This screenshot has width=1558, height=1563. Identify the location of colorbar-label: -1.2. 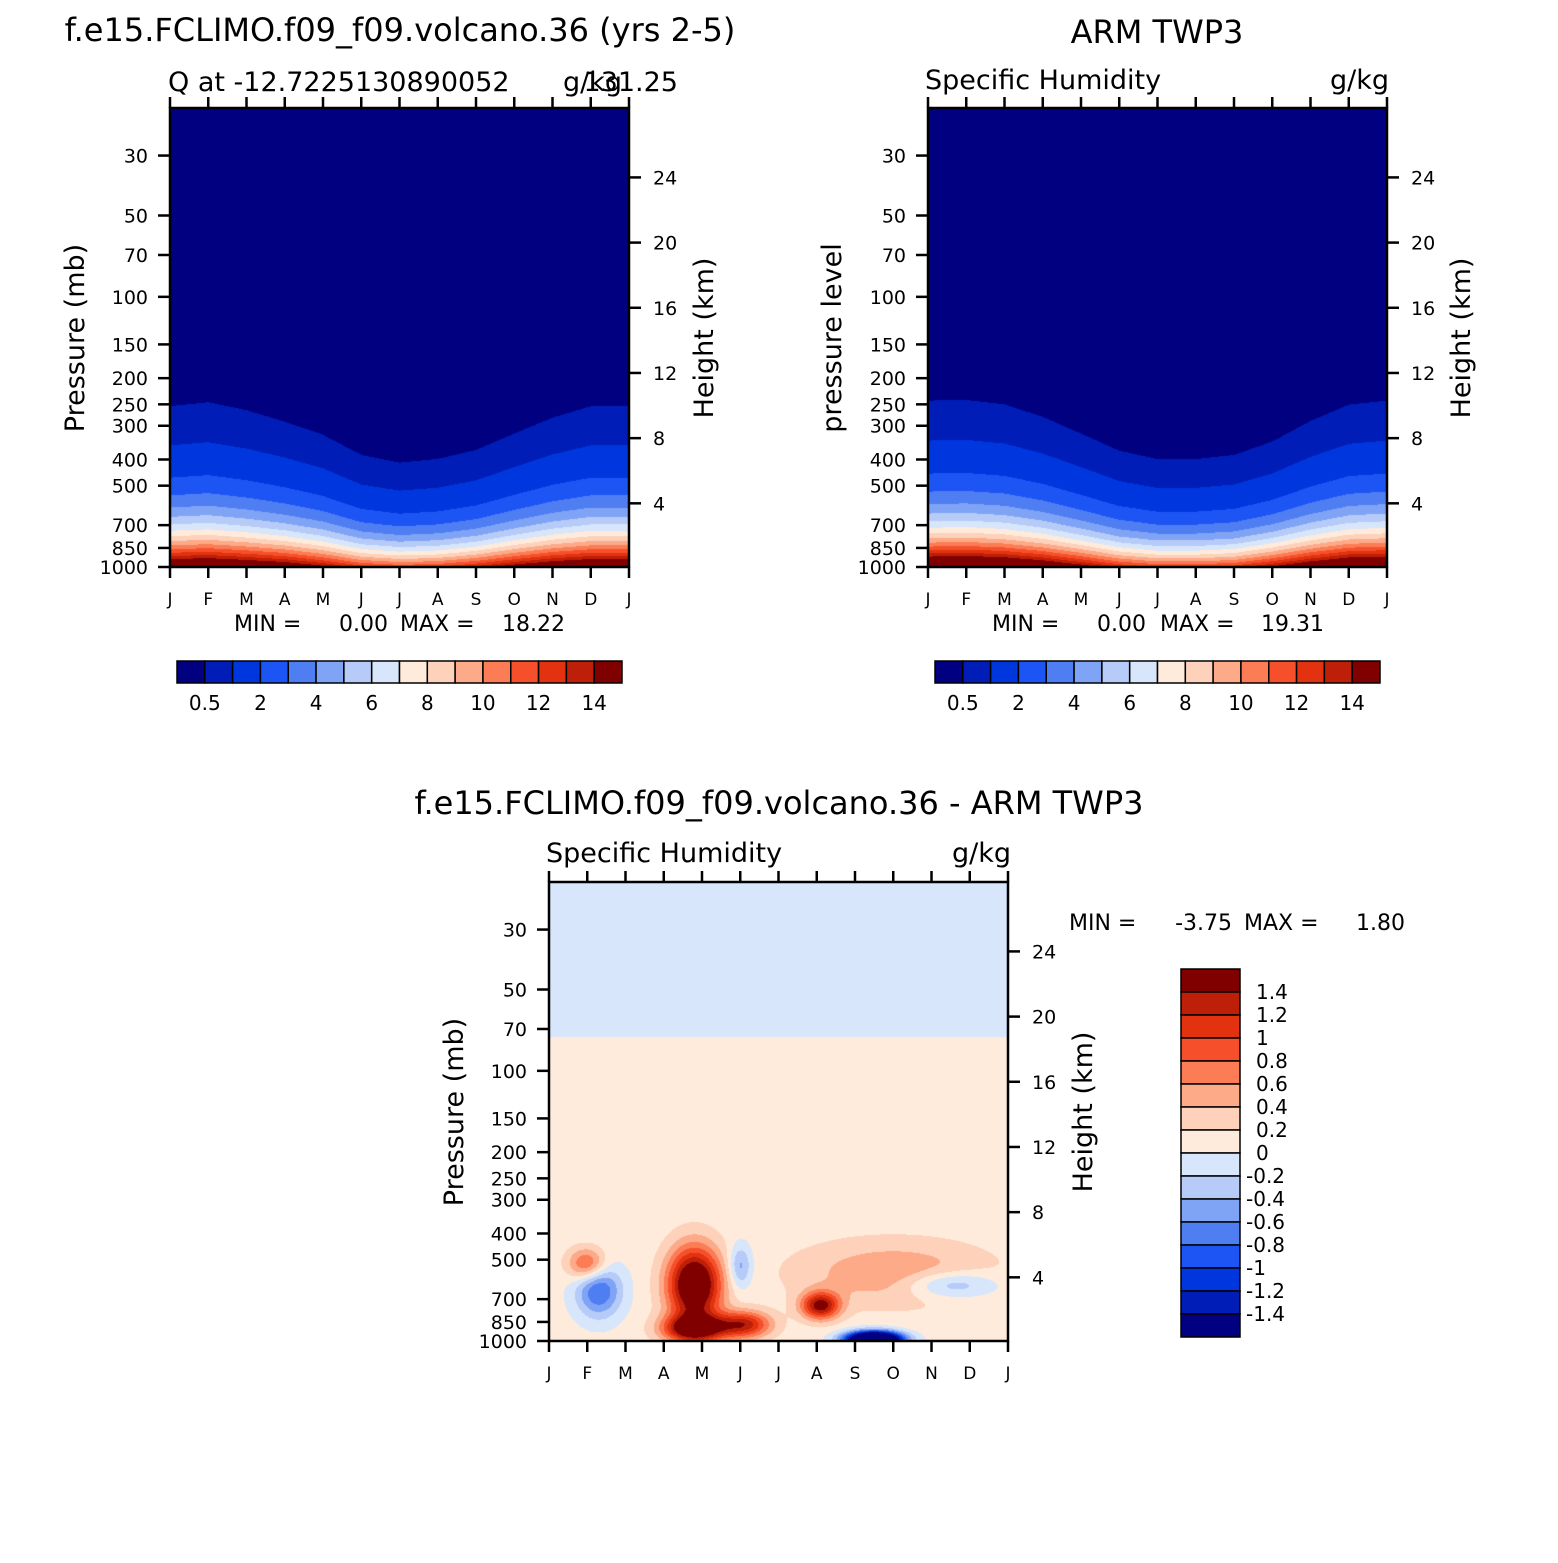
(1265, 1291).